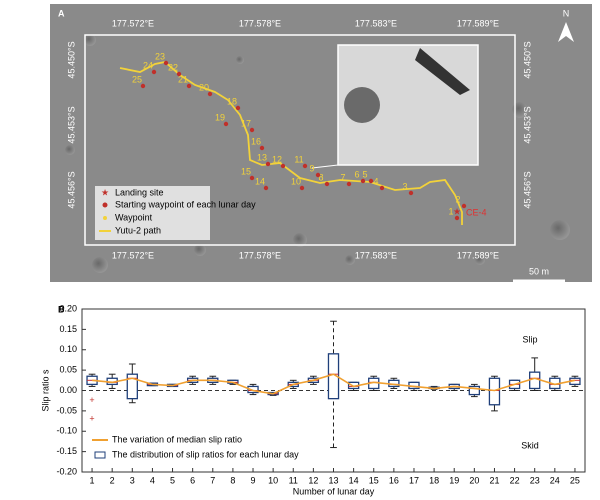 This screenshot has width=600, height=500. I want to click on legend-dot, so click(105, 205).